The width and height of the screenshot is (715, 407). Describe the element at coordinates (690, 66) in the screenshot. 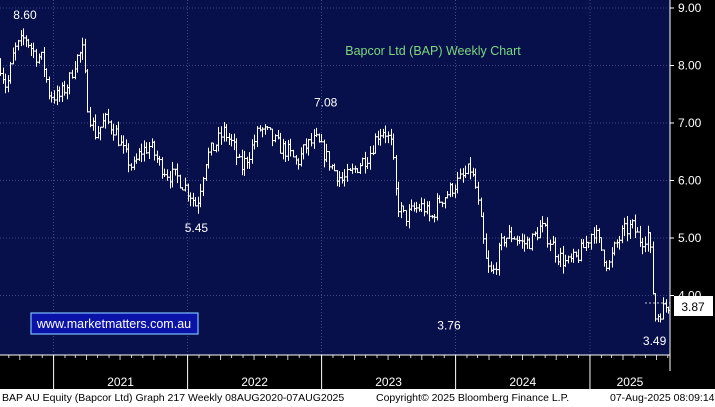

I see `y-tick-label: 8.00` at that location.